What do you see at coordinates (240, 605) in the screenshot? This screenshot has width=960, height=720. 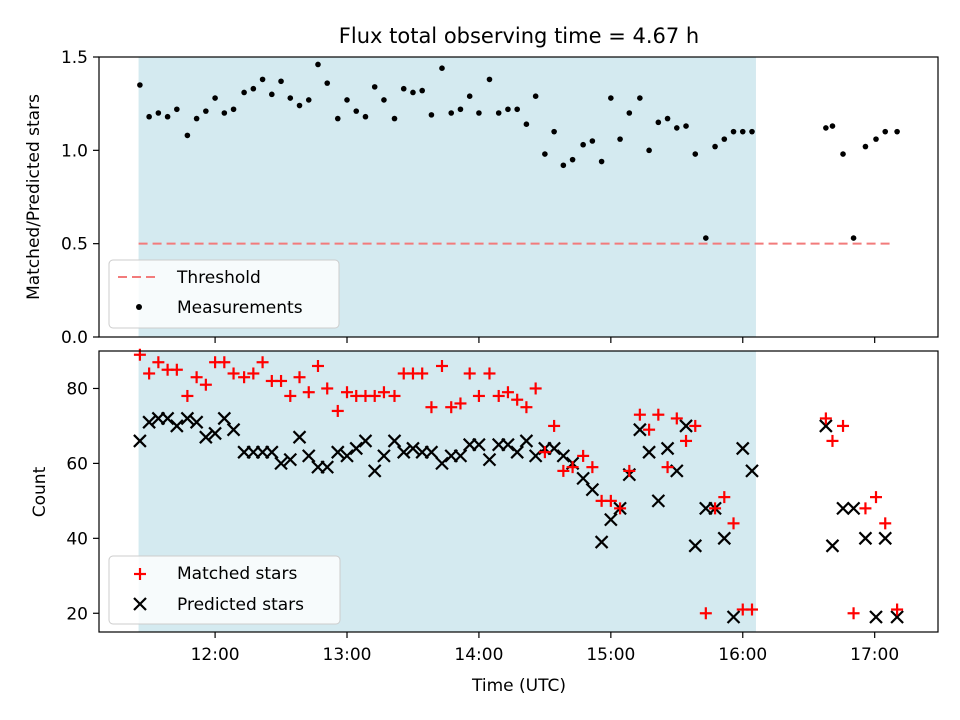 I see `legend-predicted-label: Predicted stars` at bounding box center [240, 605].